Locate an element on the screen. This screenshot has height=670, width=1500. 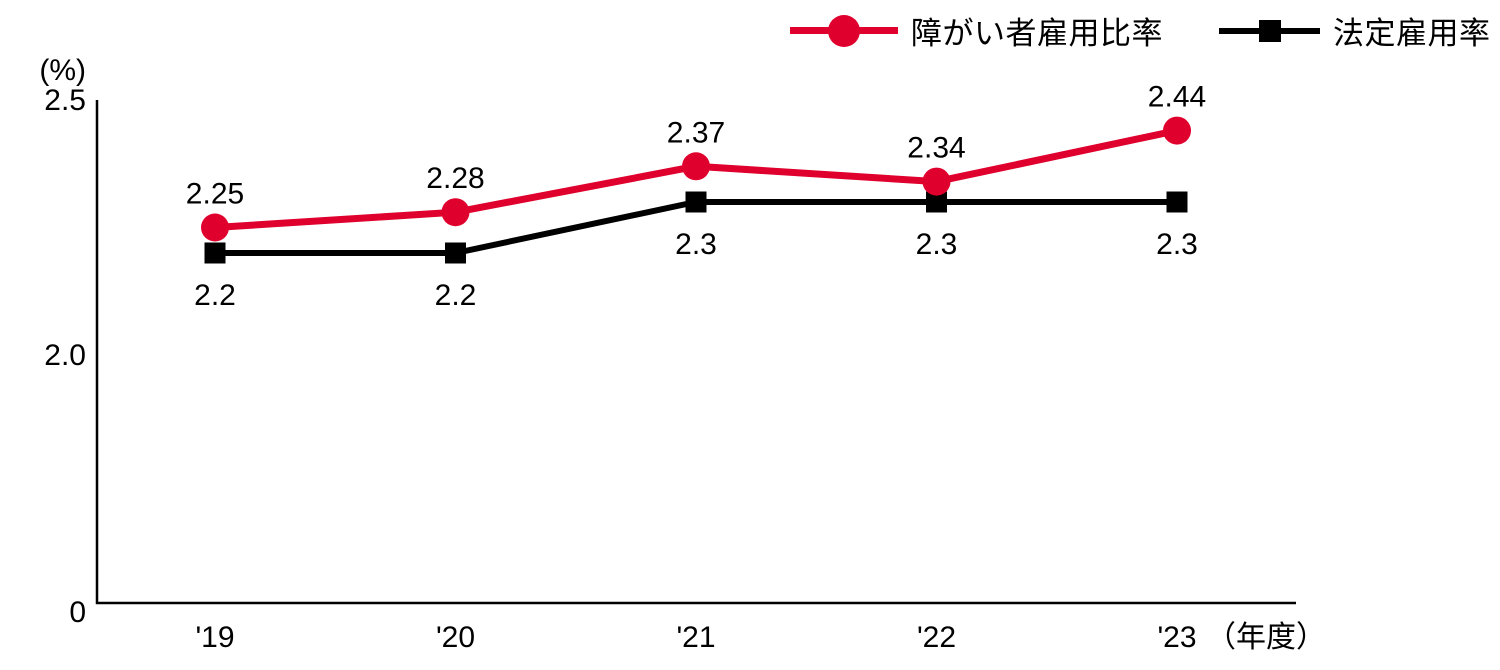
legend: 障がい者雇用比率 法定雇用率 is located at coordinates (1140, 30).